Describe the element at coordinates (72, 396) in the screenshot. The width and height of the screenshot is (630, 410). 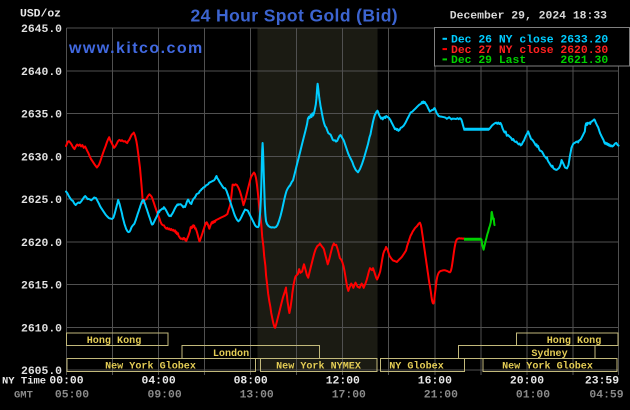
I see `svg-text: 05:00` at that location.